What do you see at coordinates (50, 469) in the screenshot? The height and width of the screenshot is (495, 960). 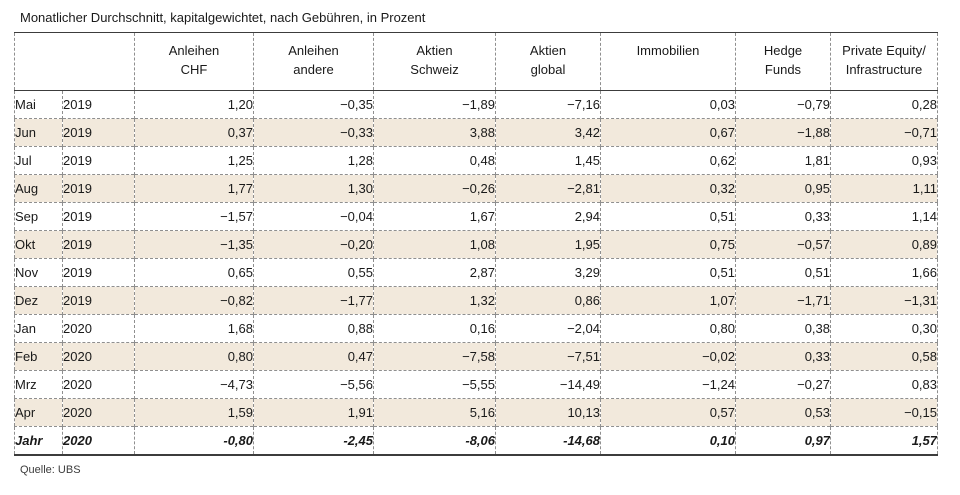 I see `source-note: Quelle: UBS` at bounding box center [50, 469].